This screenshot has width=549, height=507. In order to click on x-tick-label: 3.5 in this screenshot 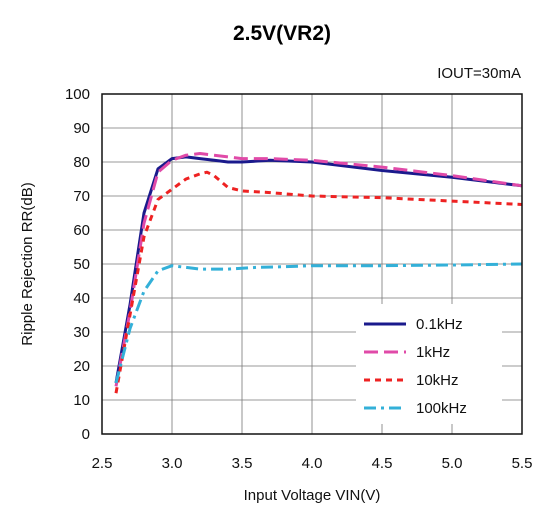, I will do `click(242, 463)`.